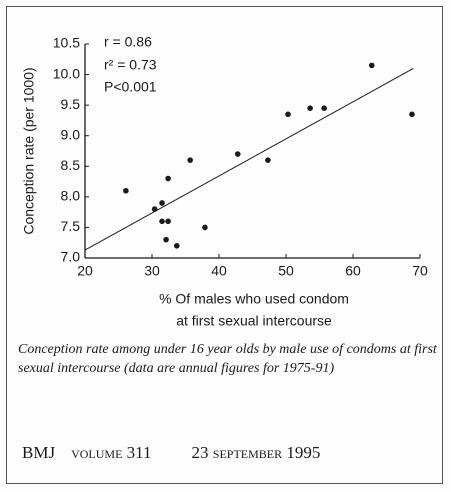  Describe the element at coordinates (353, 271) in the screenshot. I see `x-tick-label: 60` at that location.